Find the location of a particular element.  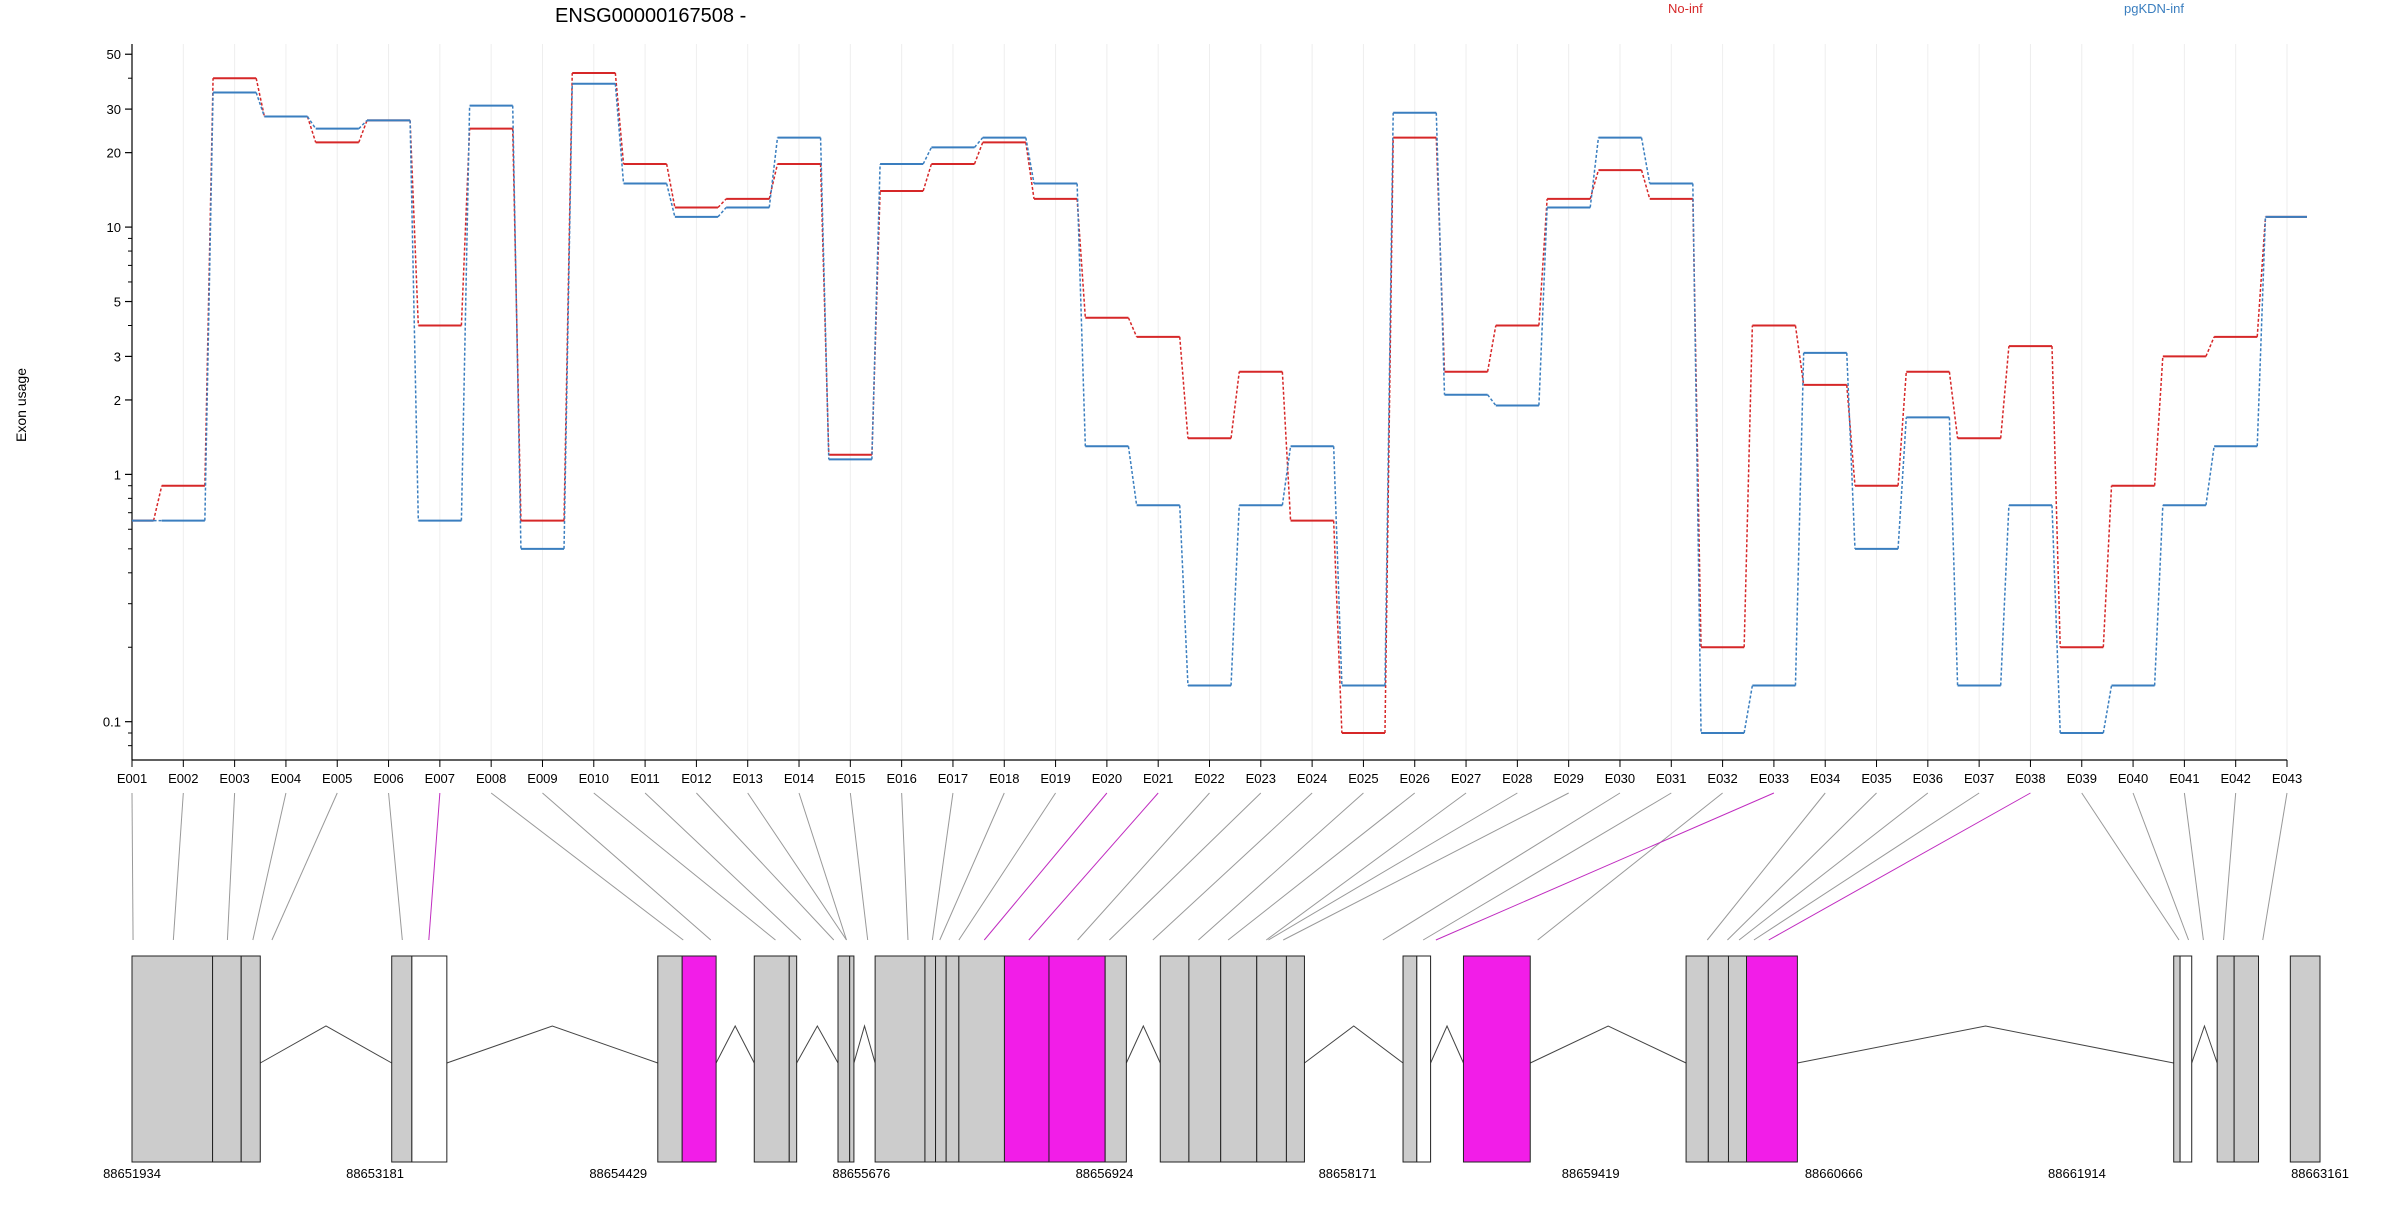

x-tick-label: E043 is located at coordinates (2287, 778).